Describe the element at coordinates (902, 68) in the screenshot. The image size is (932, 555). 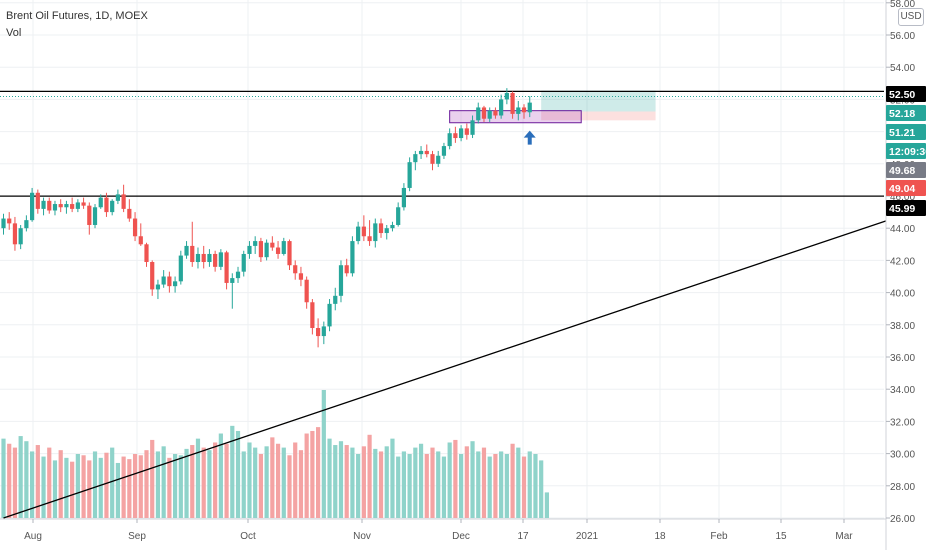
I see `y-tick-label: 54.00` at that location.